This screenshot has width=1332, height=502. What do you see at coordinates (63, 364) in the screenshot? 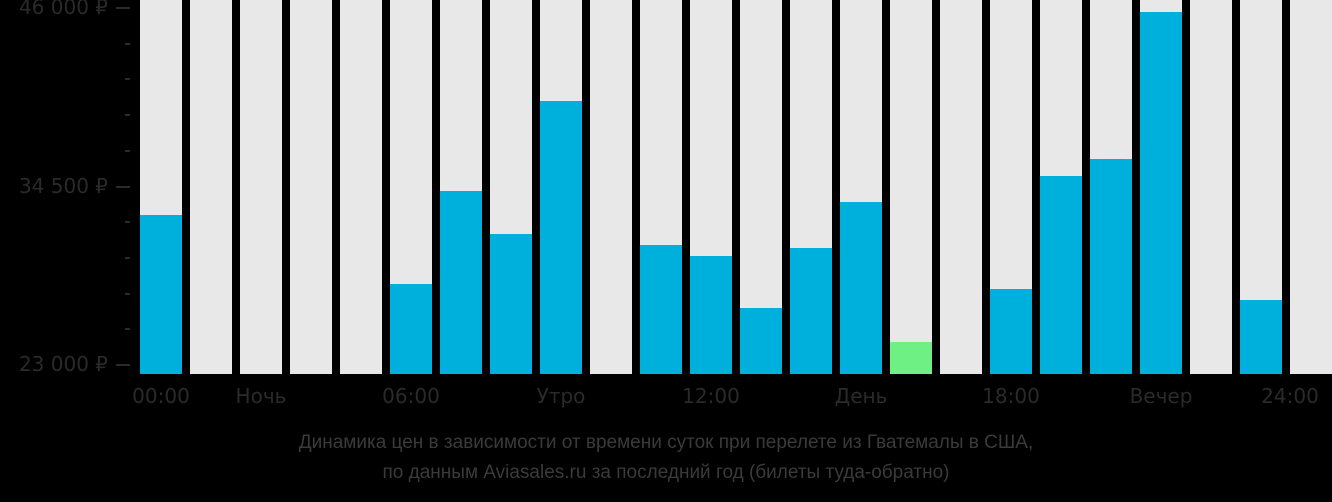
I see `y-tick-label: 23 000 ₽` at bounding box center [63, 364].